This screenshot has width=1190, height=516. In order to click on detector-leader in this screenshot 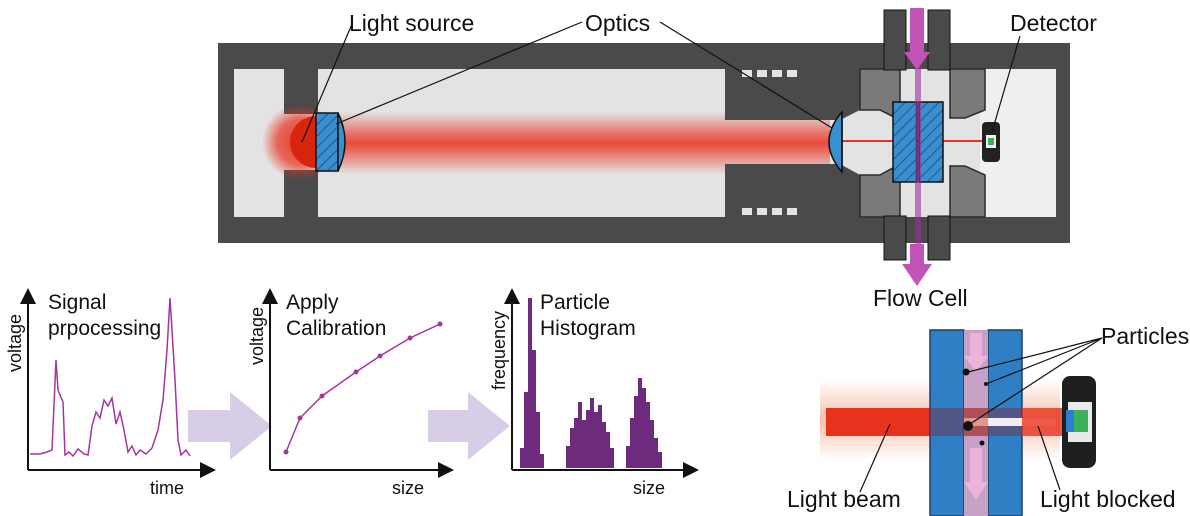, I will do `click(1006, 84)`.